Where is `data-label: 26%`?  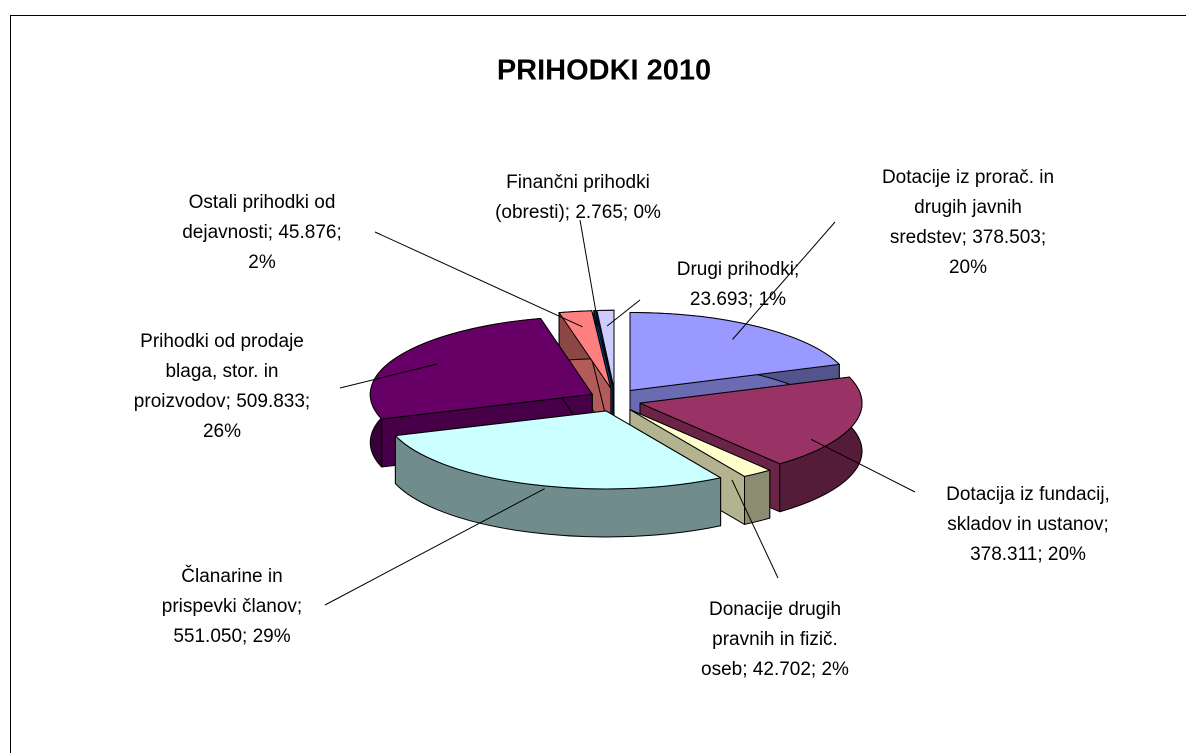
data-label: 26% is located at coordinates (222, 431).